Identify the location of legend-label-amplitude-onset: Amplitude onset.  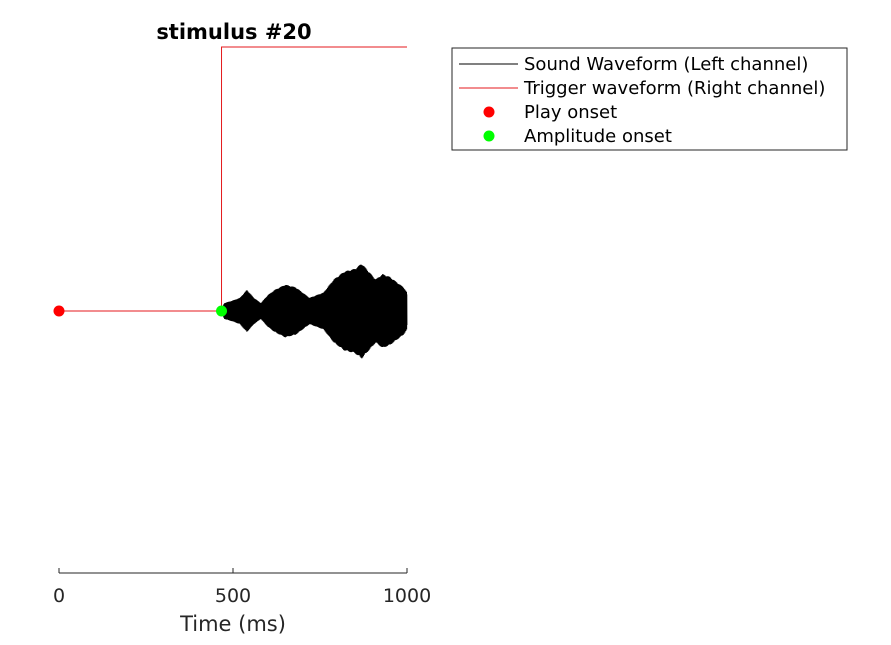
(598, 136).